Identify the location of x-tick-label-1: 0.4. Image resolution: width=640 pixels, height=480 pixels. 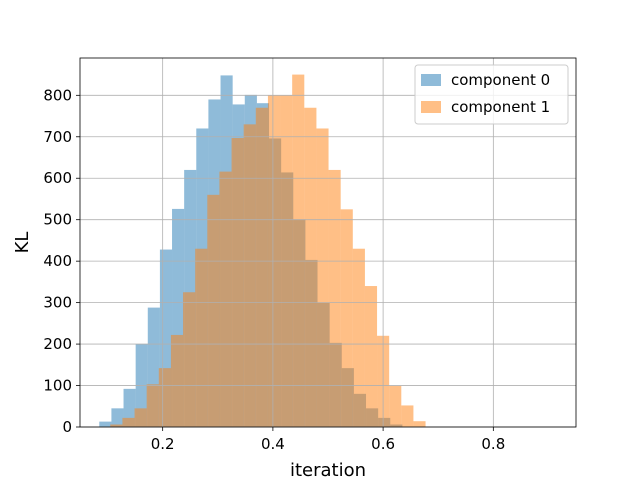
(273, 444).